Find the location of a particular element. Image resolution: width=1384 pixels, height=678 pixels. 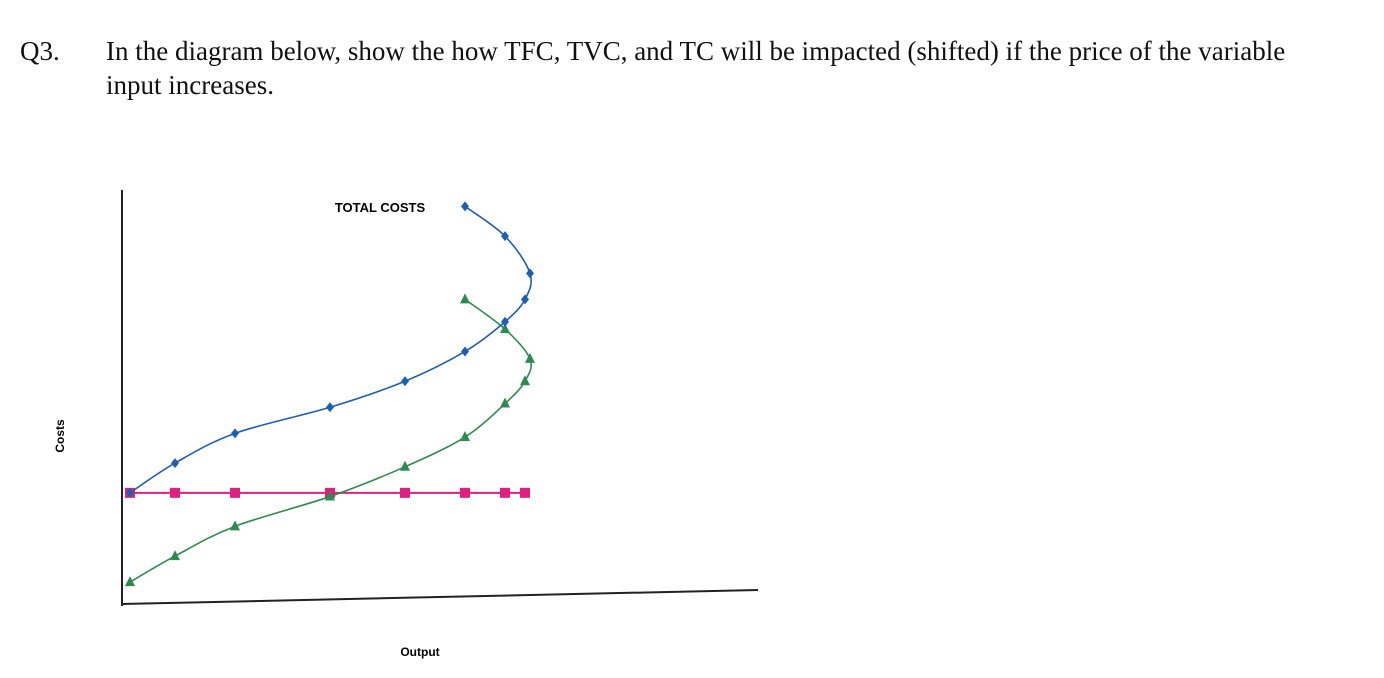

x-axis-label: Output is located at coordinates (419, 652).